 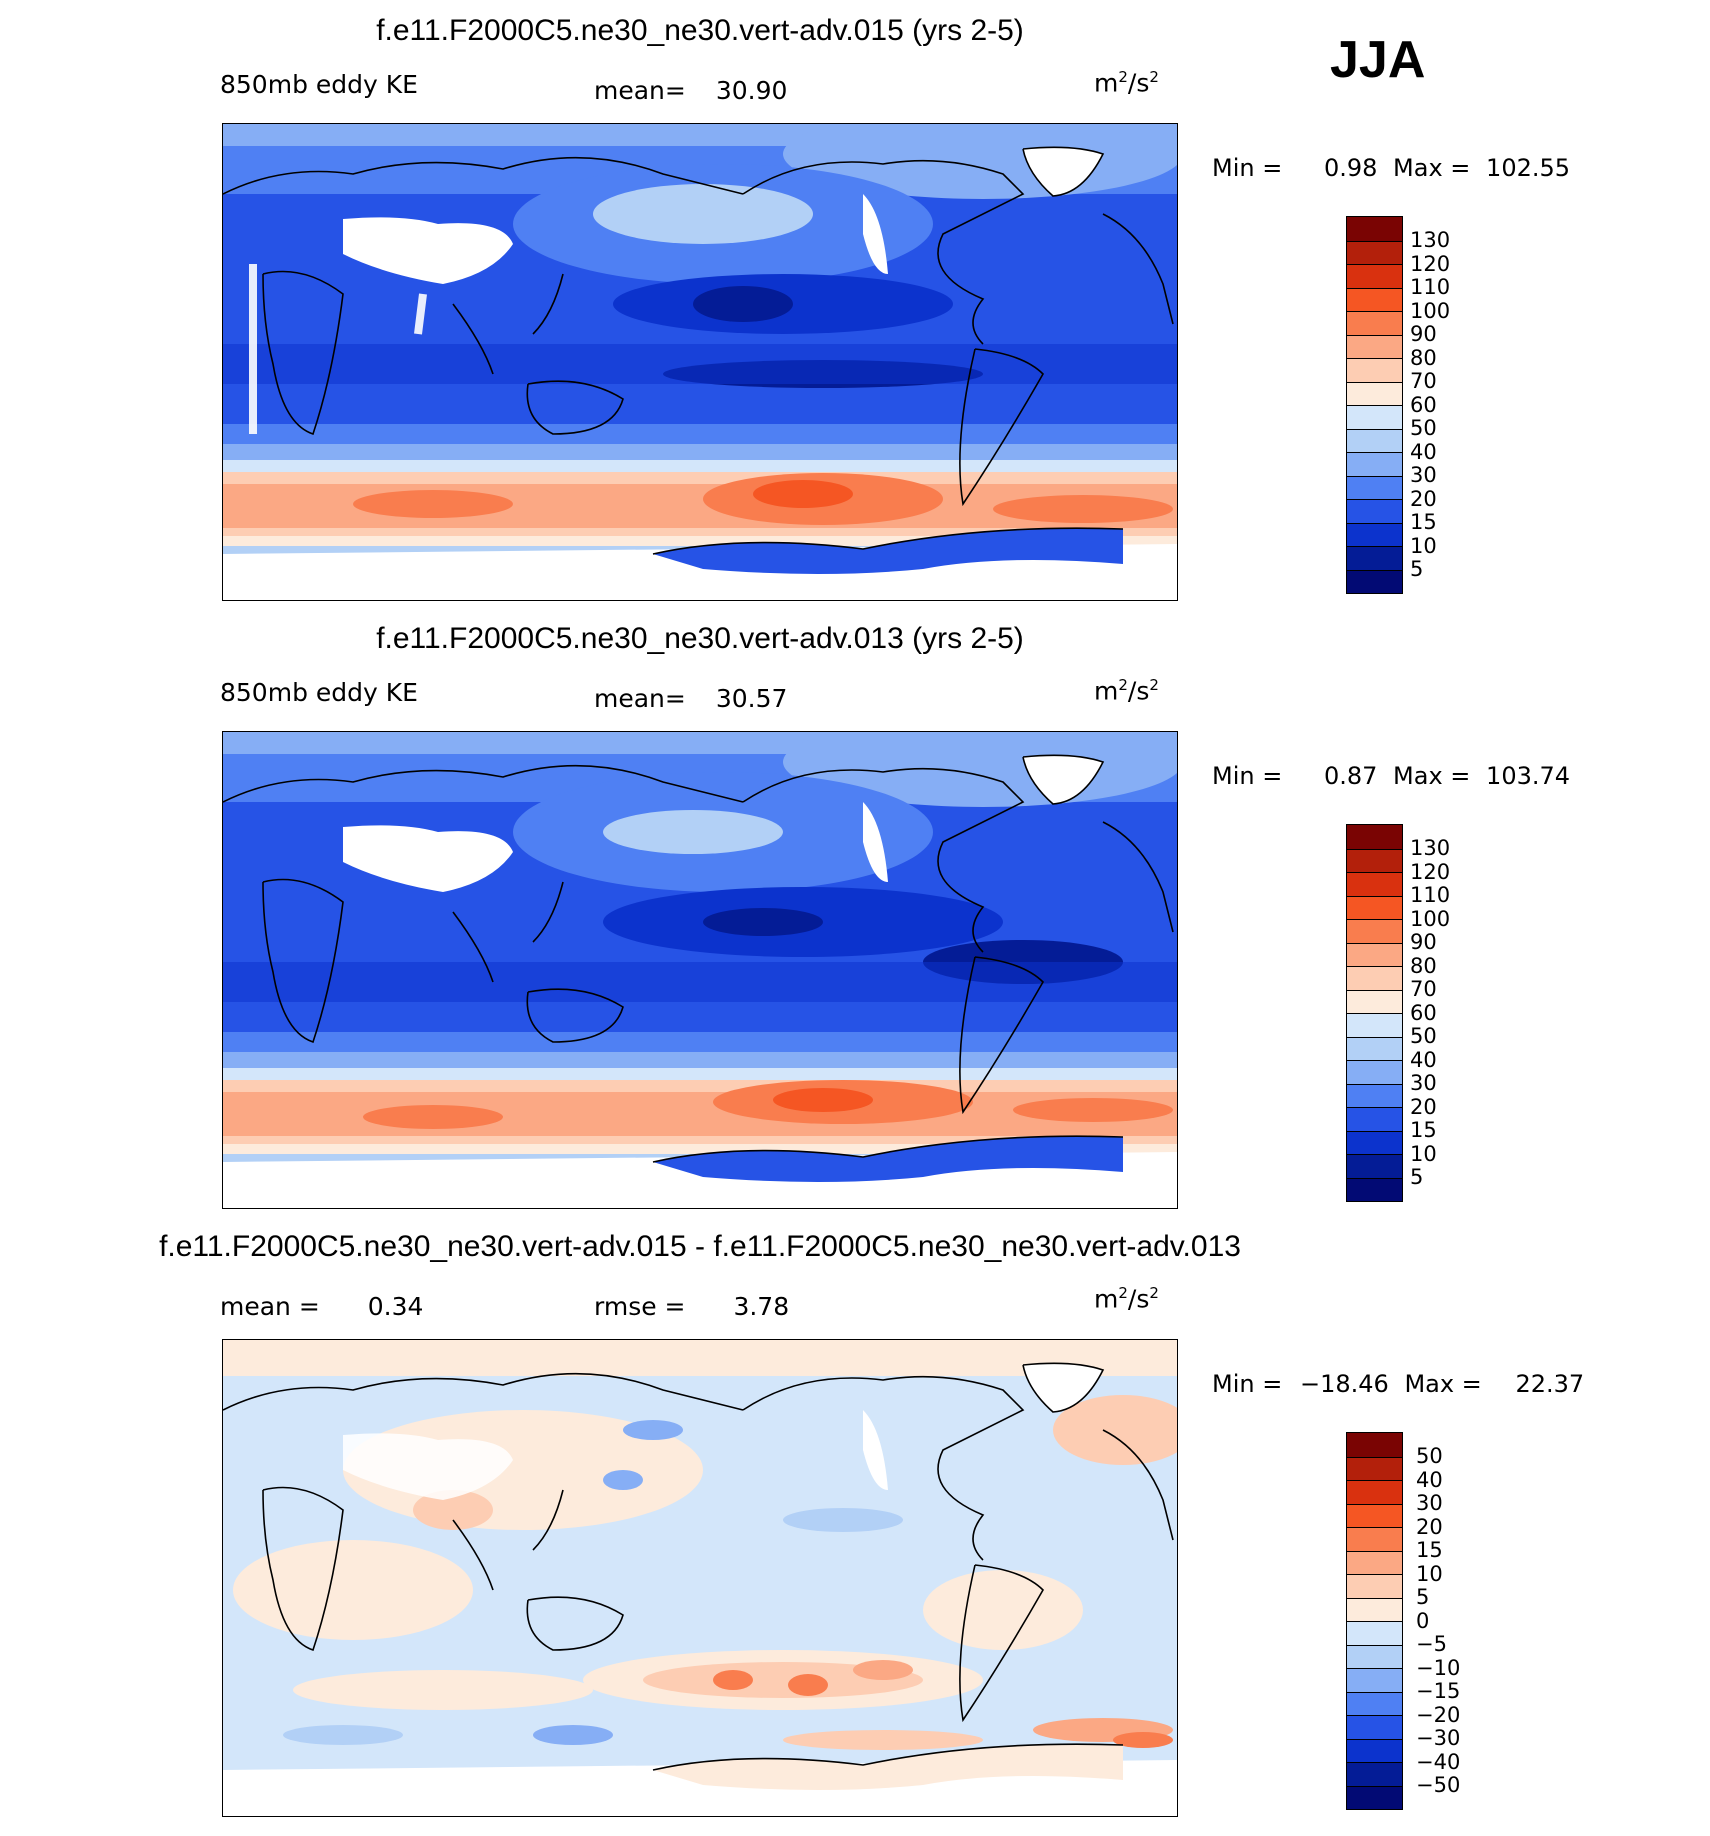 I want to click on panel-1-minmax: Min = 0.98 Max = 102.55, so click(x=1391, y=168).